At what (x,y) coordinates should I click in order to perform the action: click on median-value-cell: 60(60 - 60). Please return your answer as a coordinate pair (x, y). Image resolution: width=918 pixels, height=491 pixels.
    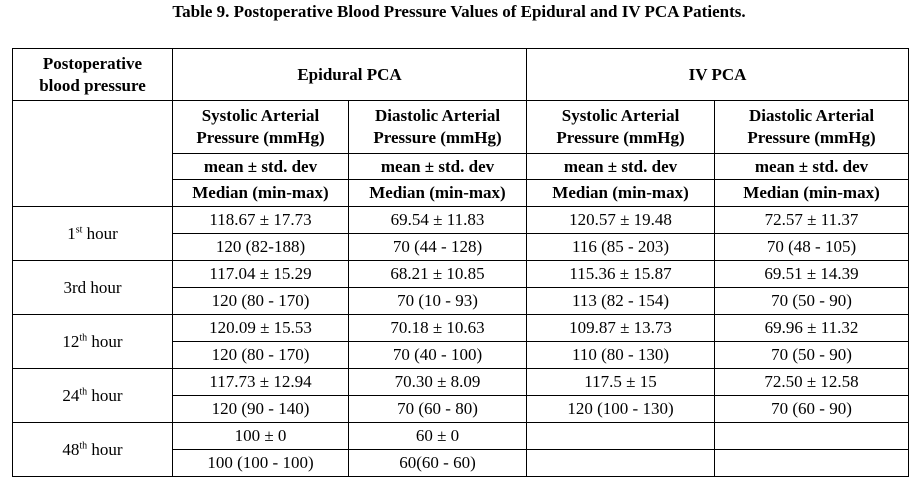
    Looking at the image, I should click on (437, 463).